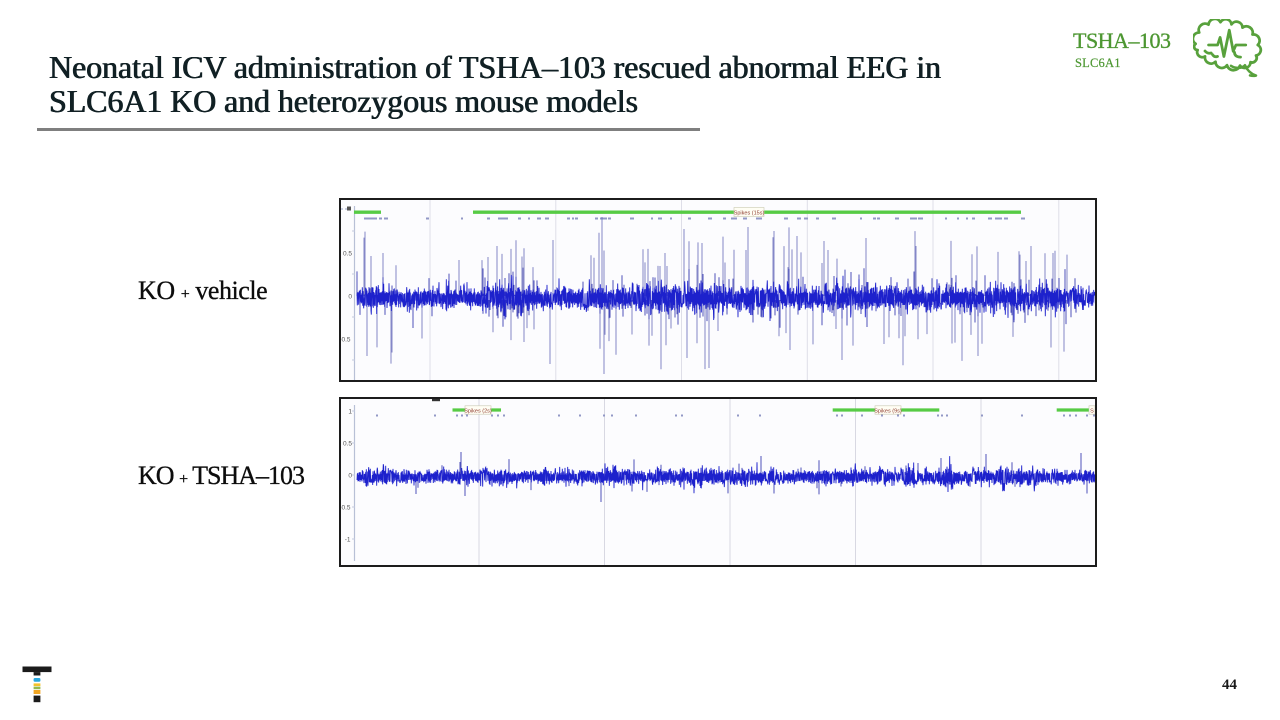 This screenshot has width=1280, height=720. What do you see at coordinates (888, 411) in the screenshot?
I see `svg-text: Spikes (9s)` at bounding box center [888, 411].